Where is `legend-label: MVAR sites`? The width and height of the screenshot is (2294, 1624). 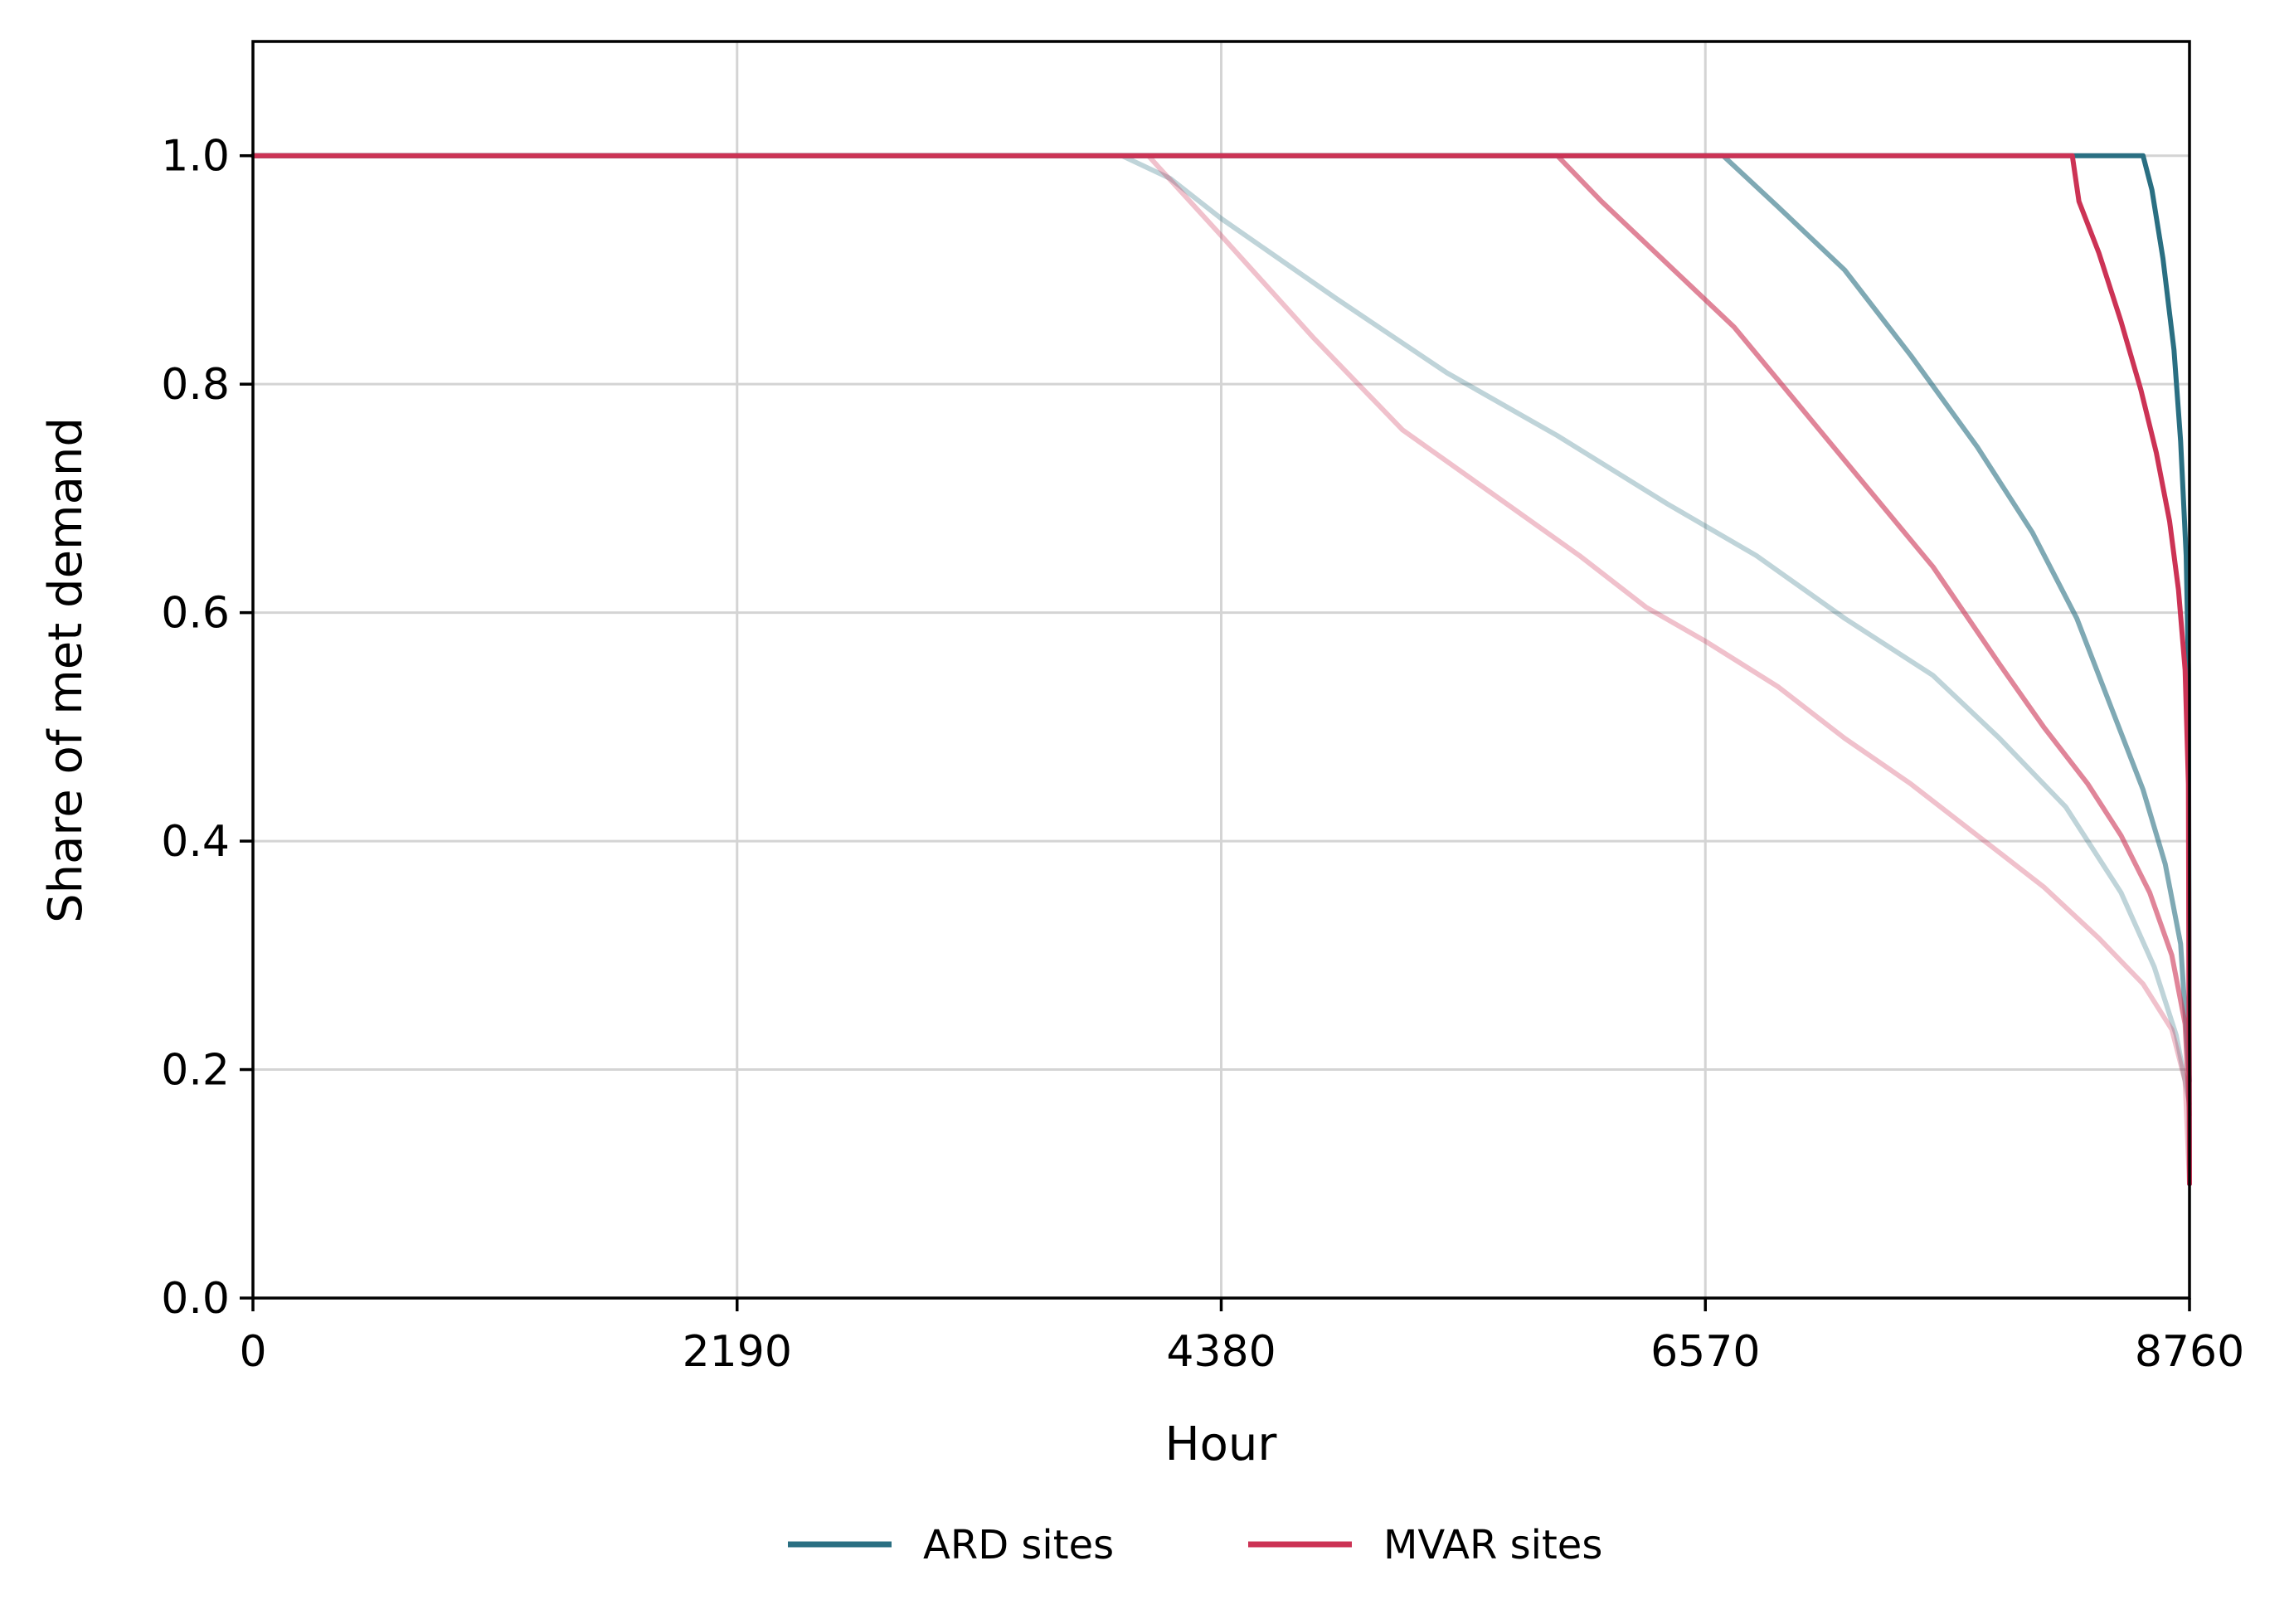 legend-label: MVAR sites is located at coordinates (1492, 1545).